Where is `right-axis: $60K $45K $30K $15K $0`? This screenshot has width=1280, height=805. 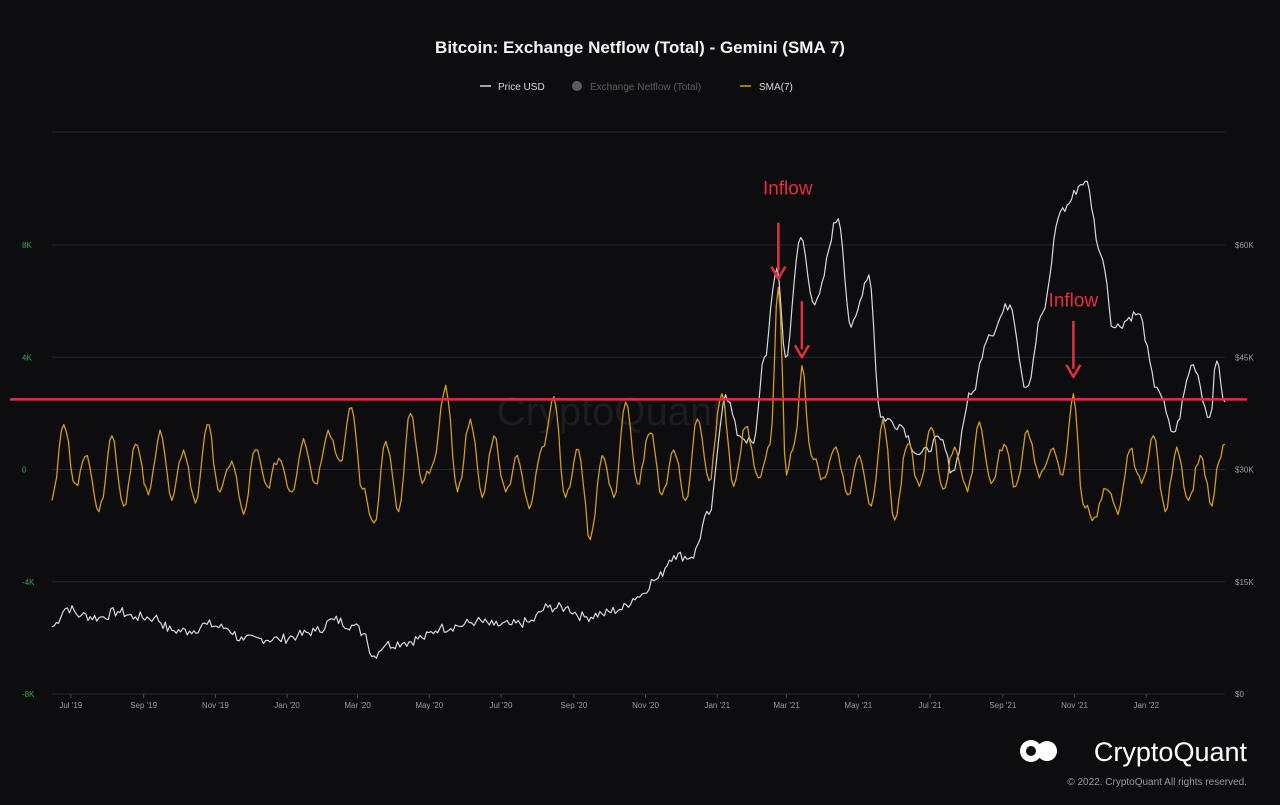 right-axis: $60K $45K $30K $15K $0 is located at coordinates (1244, 470).